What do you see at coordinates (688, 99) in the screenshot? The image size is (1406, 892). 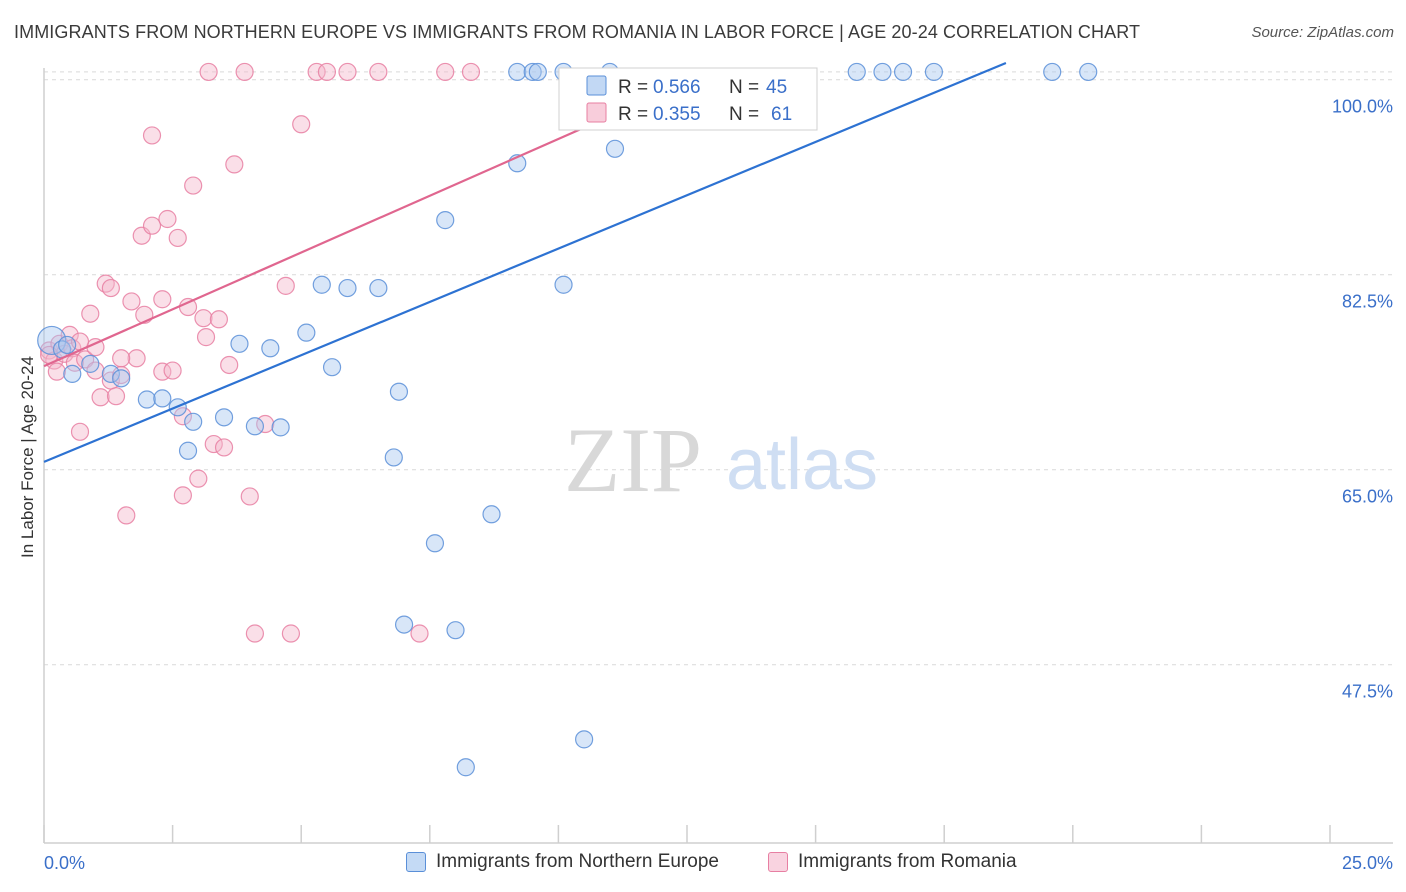 I see `stats-legend: R = 0.566 N = 45 R = 0.355 N = 61` at bounding box center [688, 99].